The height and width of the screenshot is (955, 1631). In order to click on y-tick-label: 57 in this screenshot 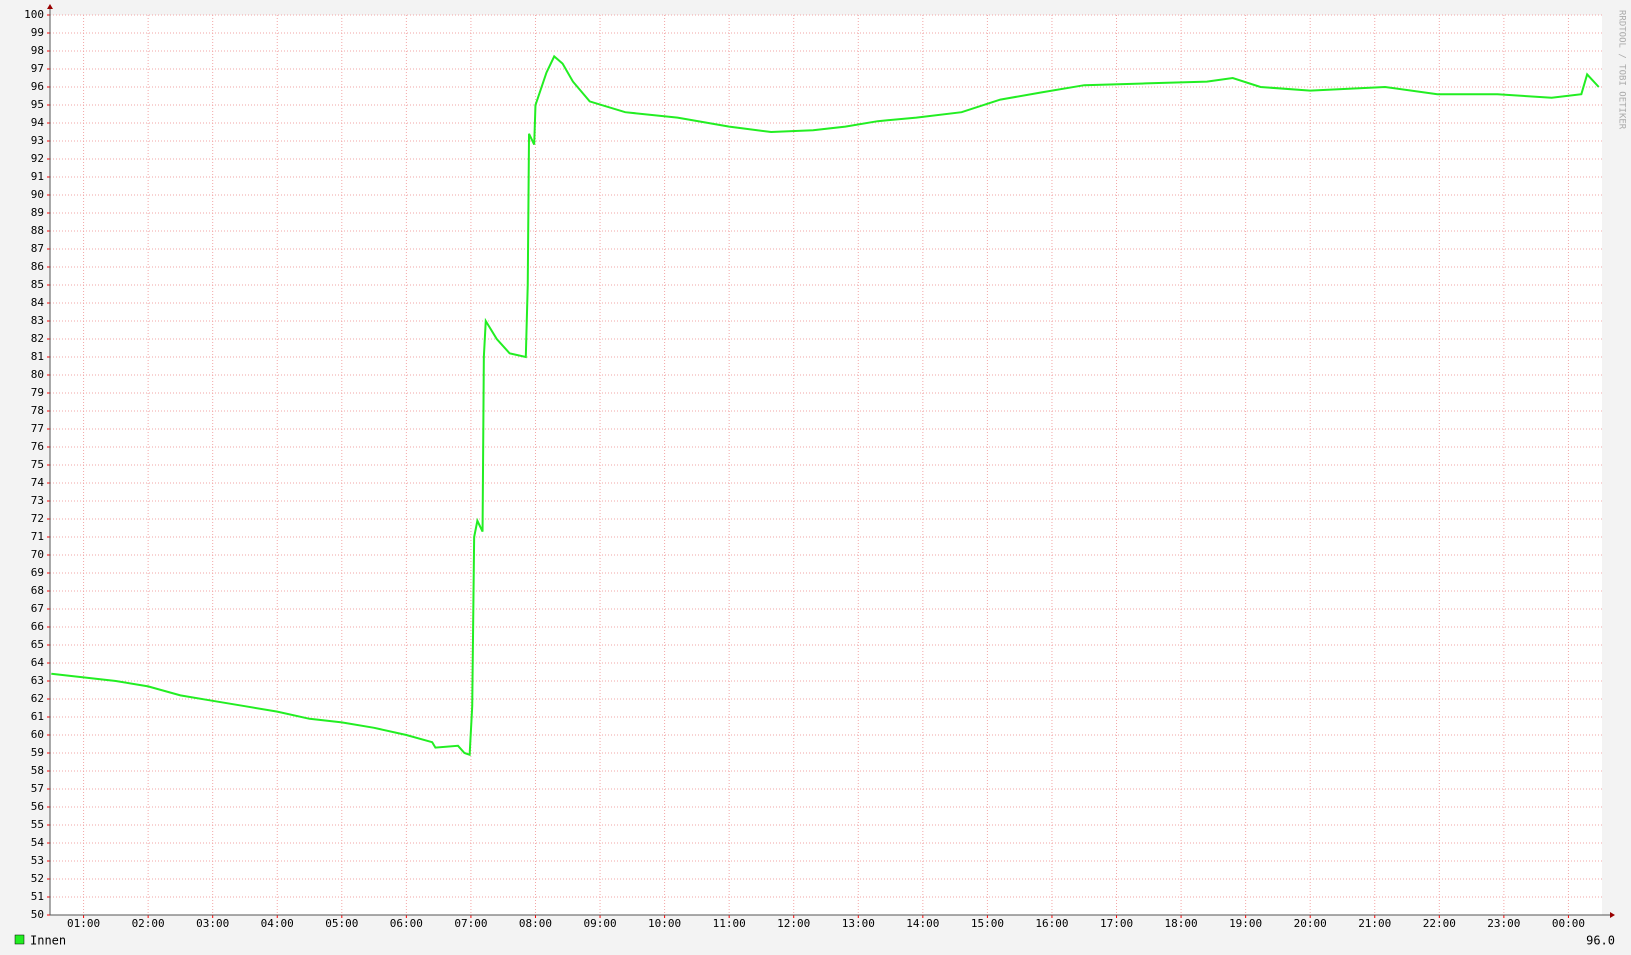, I will do `click(37, 788)`.